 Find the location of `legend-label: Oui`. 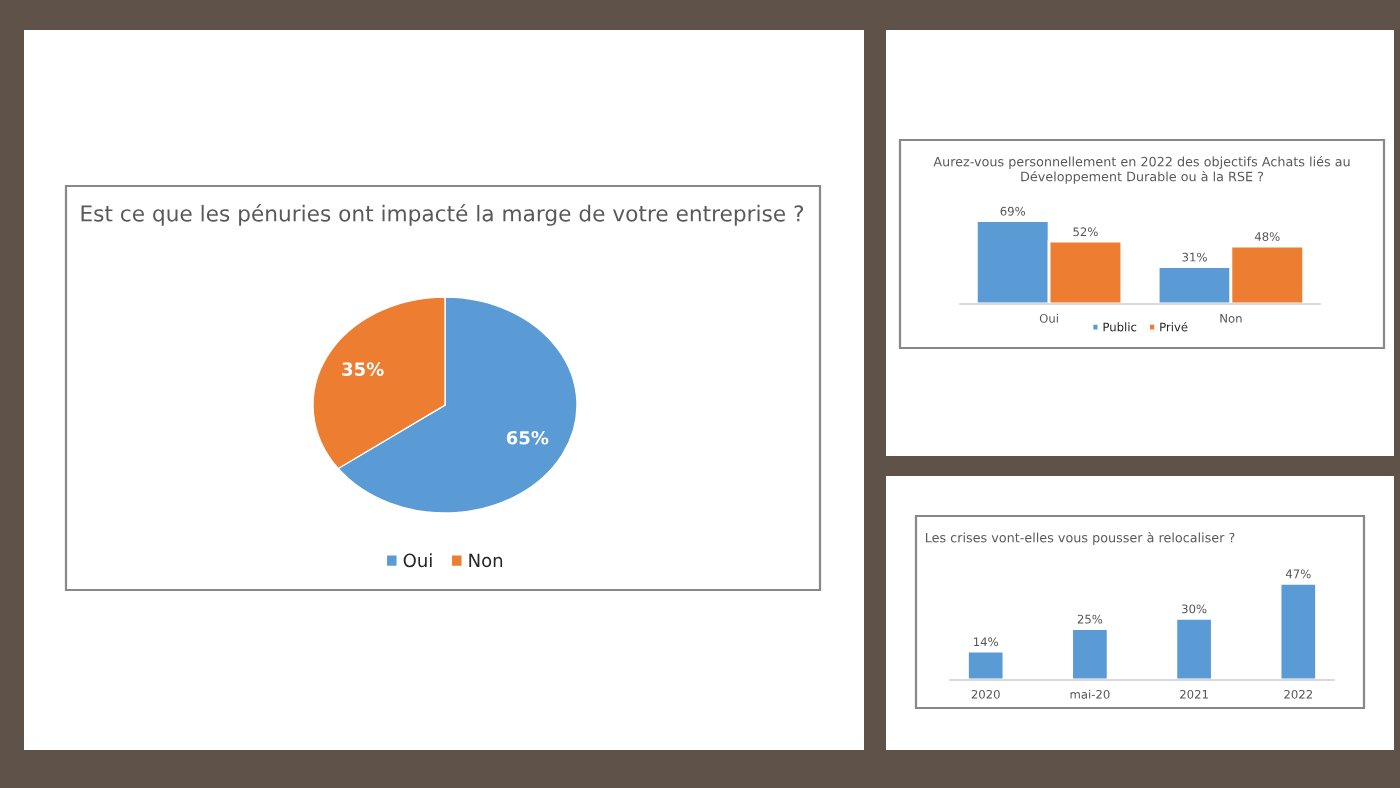

legend-label: Oui is located at coordinates (417, 560).